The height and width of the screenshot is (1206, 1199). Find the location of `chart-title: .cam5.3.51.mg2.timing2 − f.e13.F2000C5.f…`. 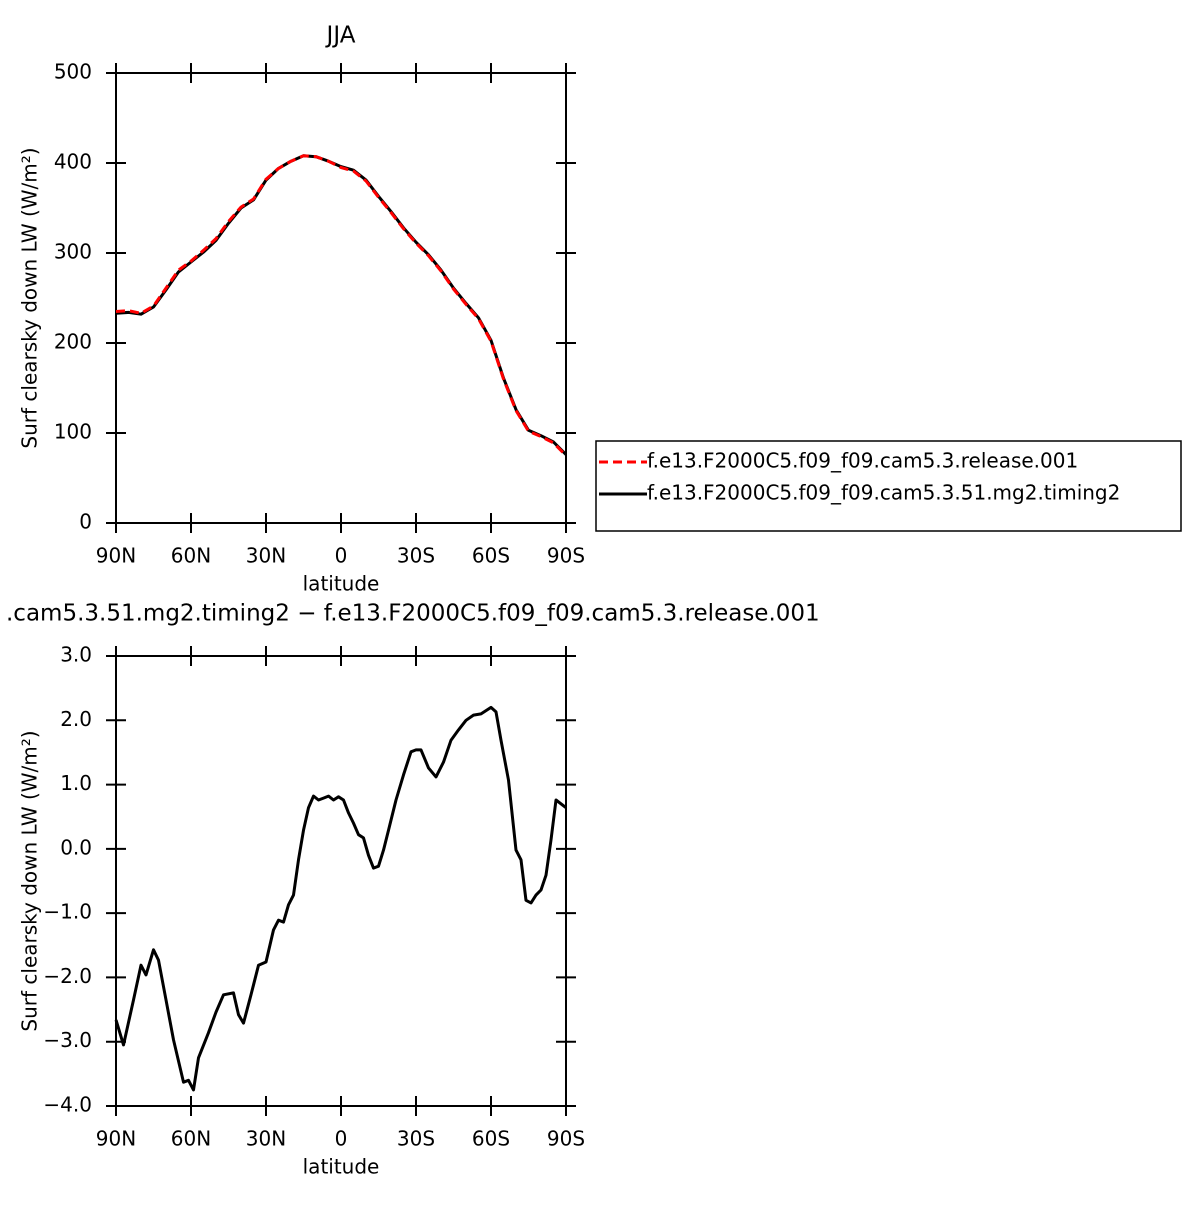

chart-title: .cam5.3.51.mg2.timing2 − f.e13.F2000C5.f… is located at coordinates (413, 614).